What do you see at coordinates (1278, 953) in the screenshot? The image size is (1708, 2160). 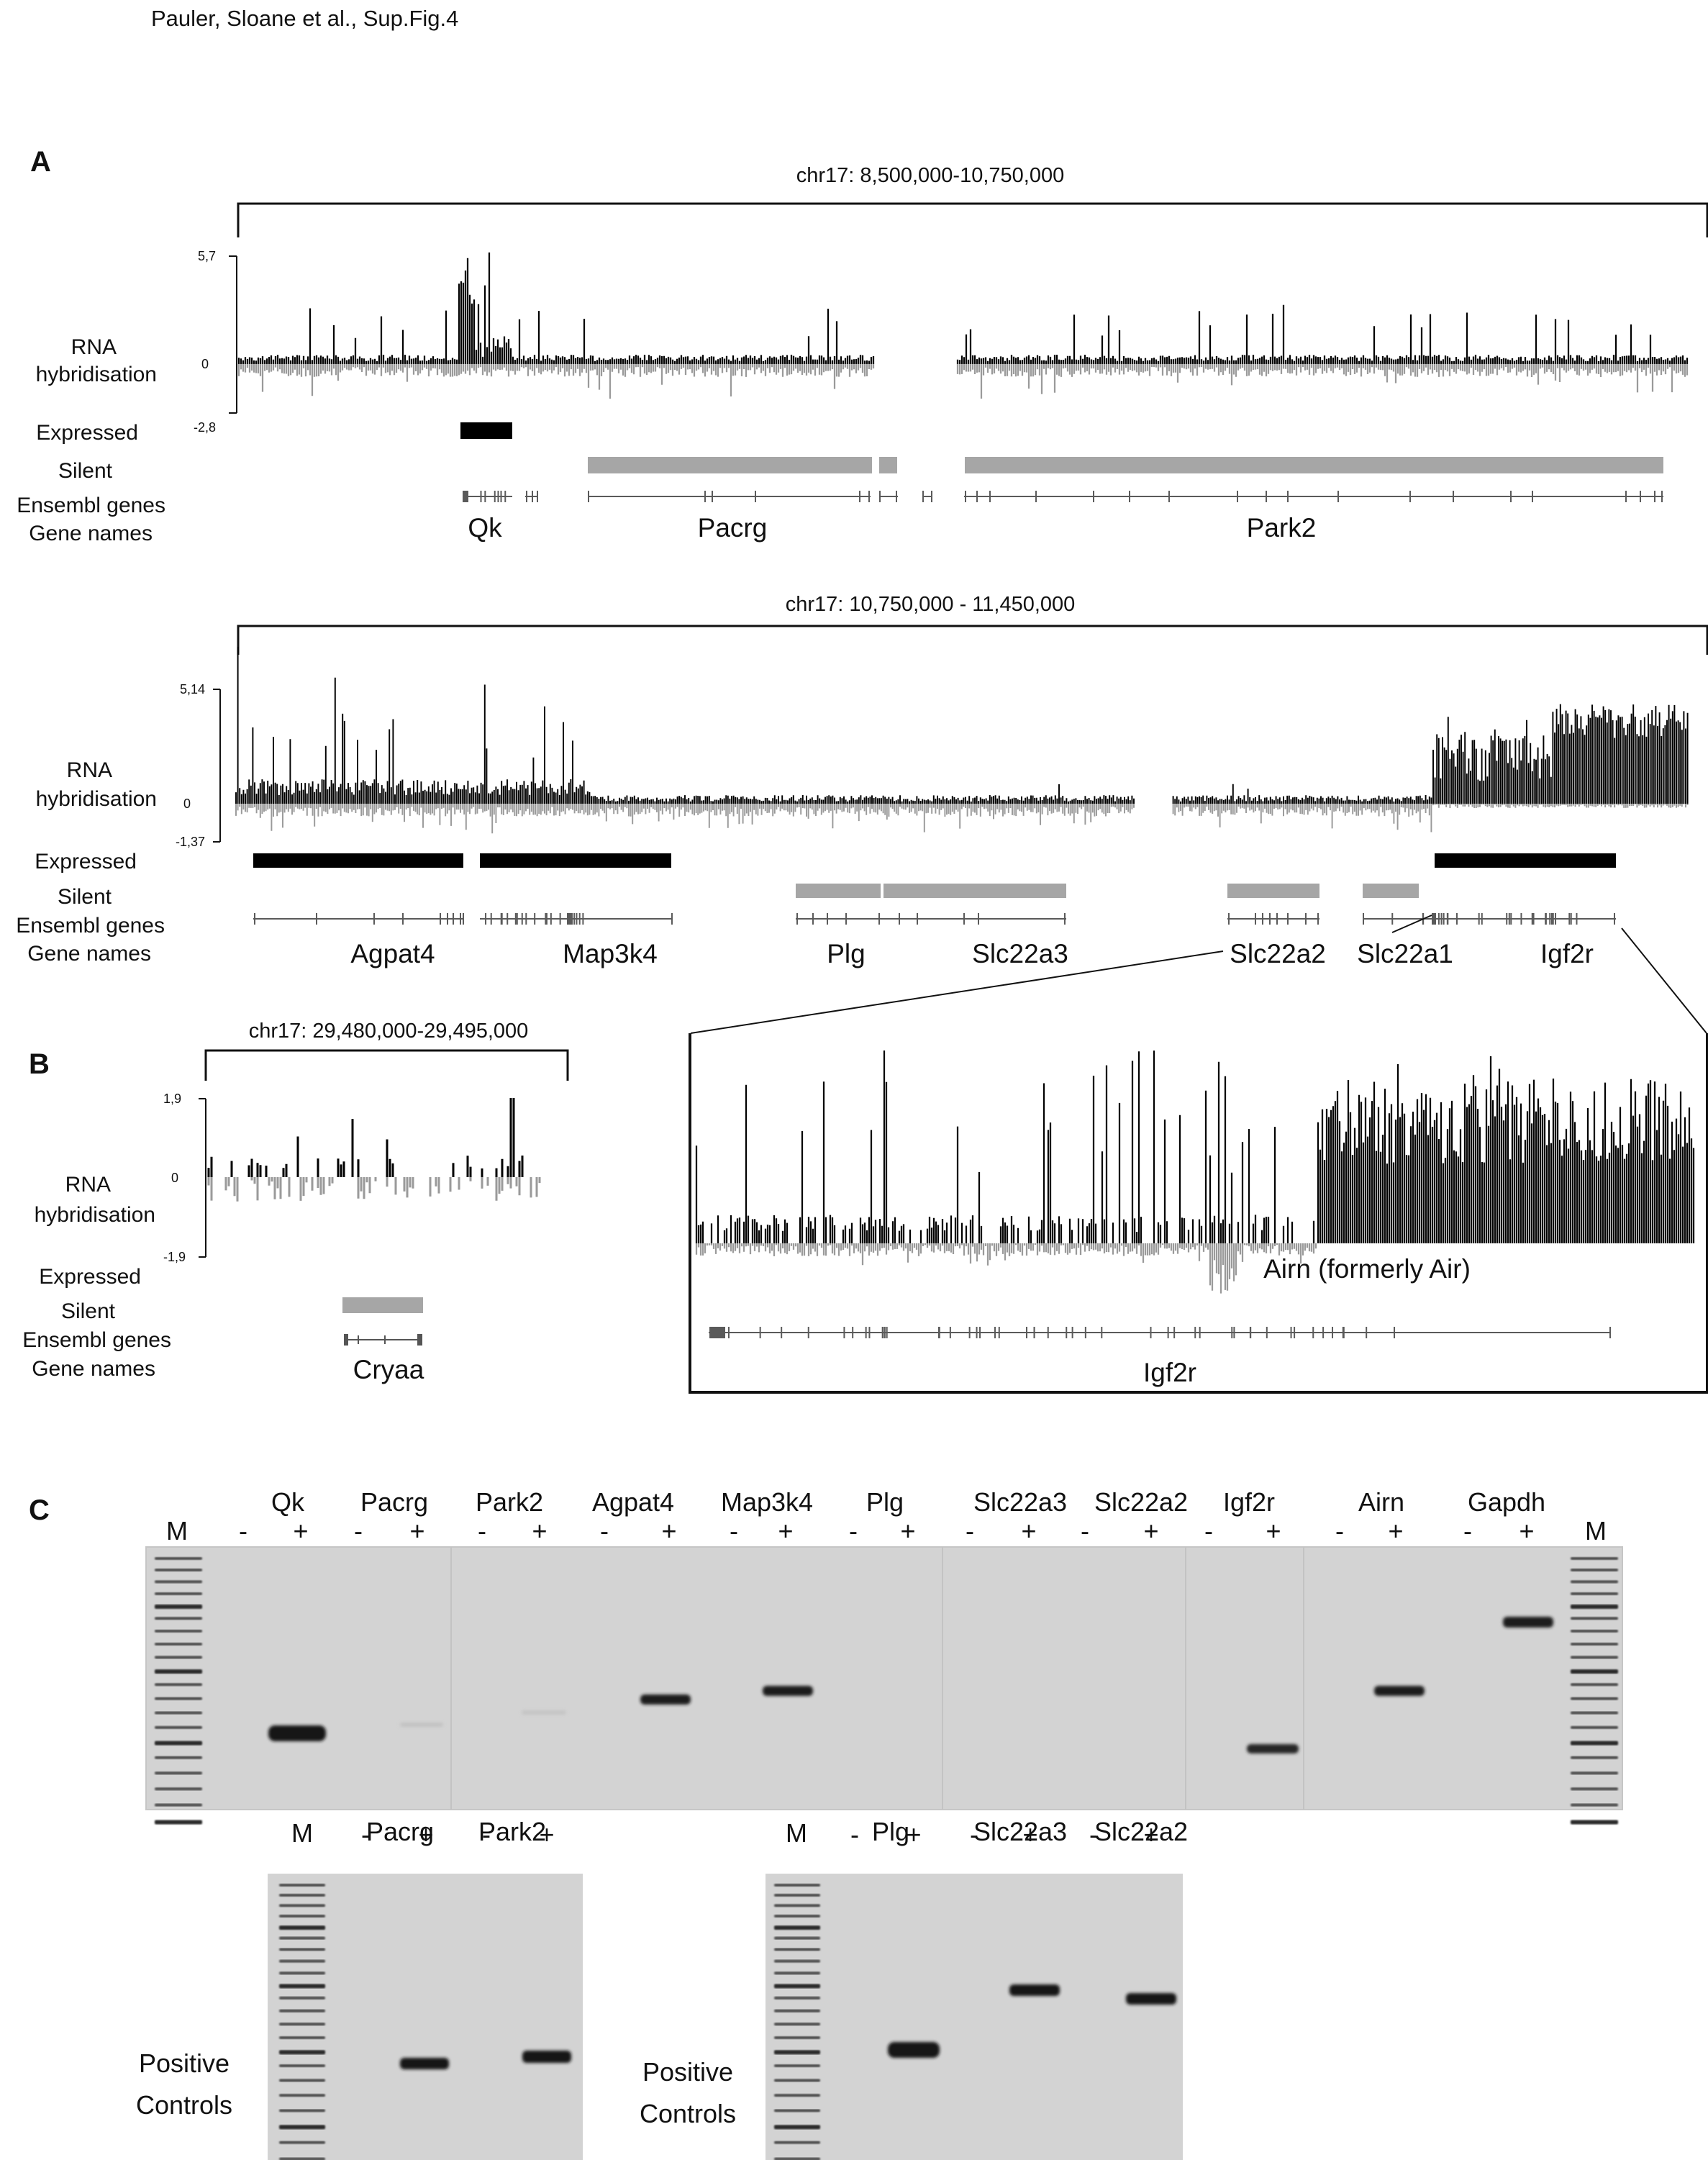 I see `a2-gene-slc22a2: Slc22a2` at bounding box center [1278, 953].